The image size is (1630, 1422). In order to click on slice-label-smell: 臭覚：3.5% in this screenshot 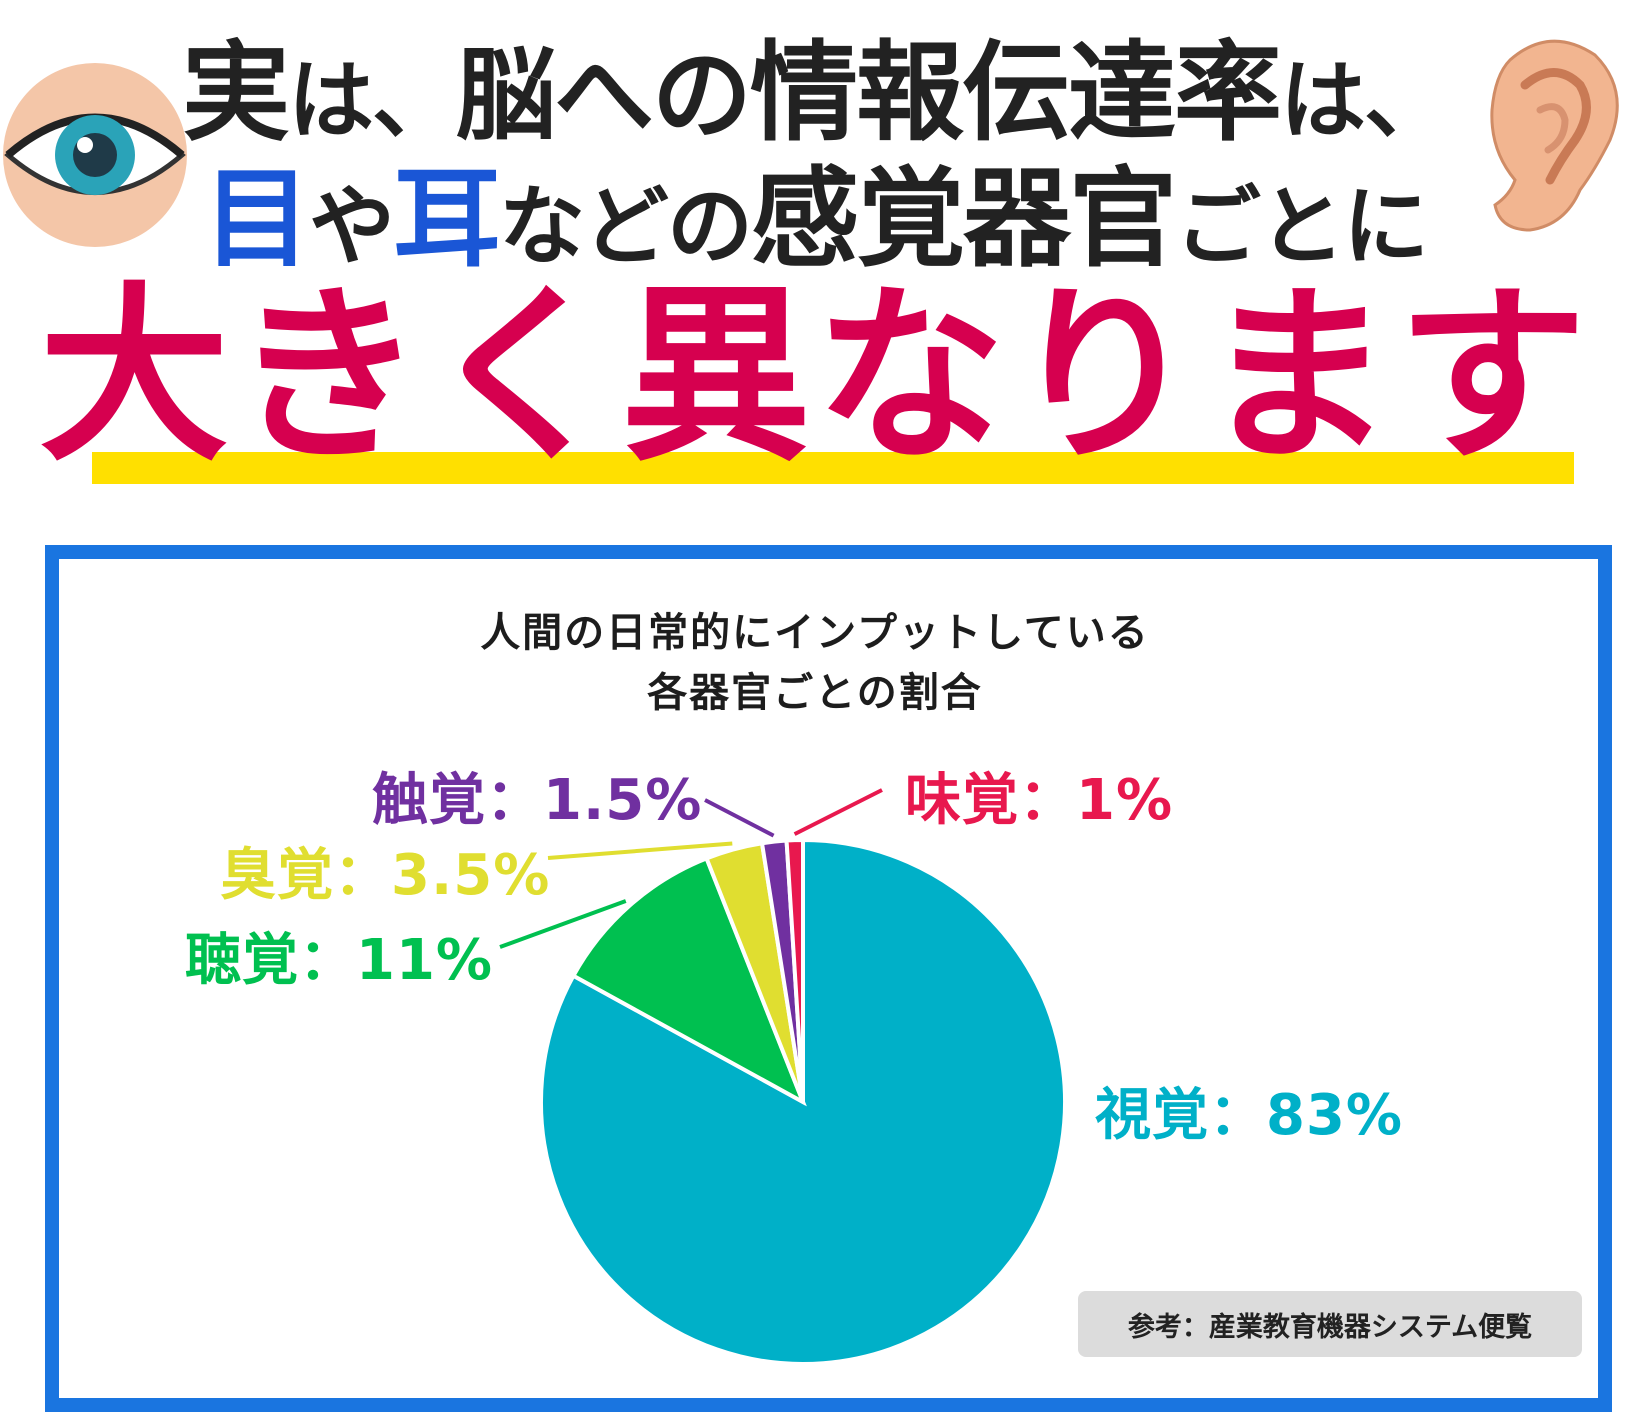, I will do `click(385, 875)`.